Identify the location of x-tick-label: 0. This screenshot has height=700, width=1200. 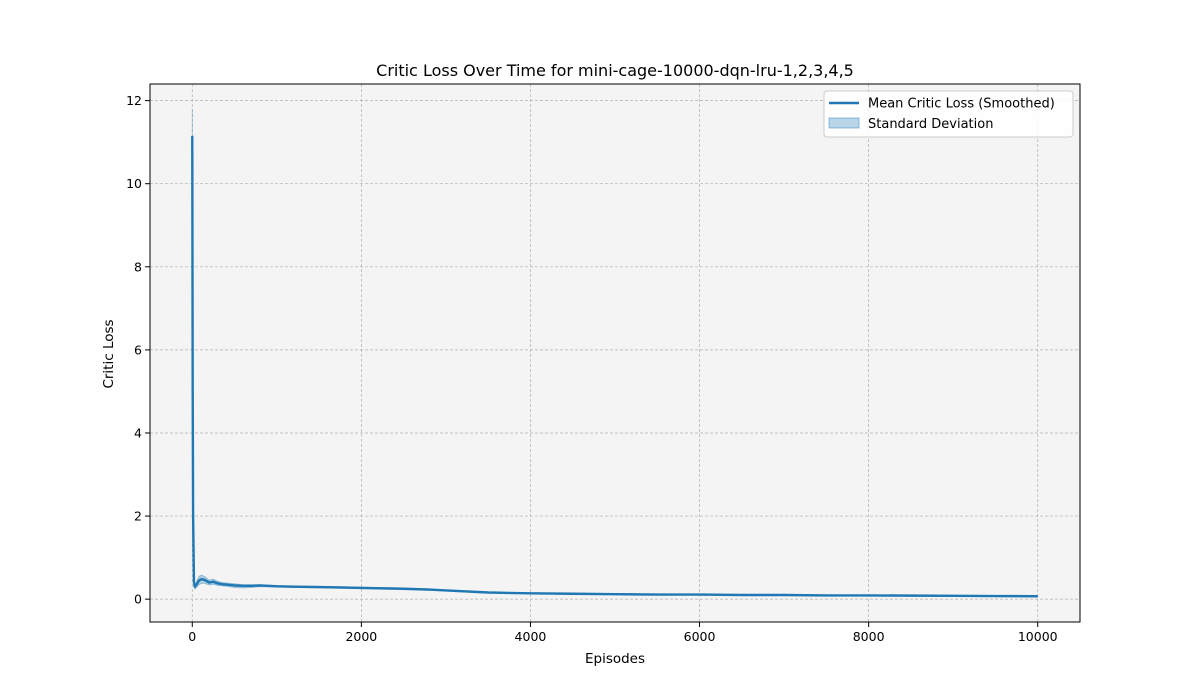
(192, 636).